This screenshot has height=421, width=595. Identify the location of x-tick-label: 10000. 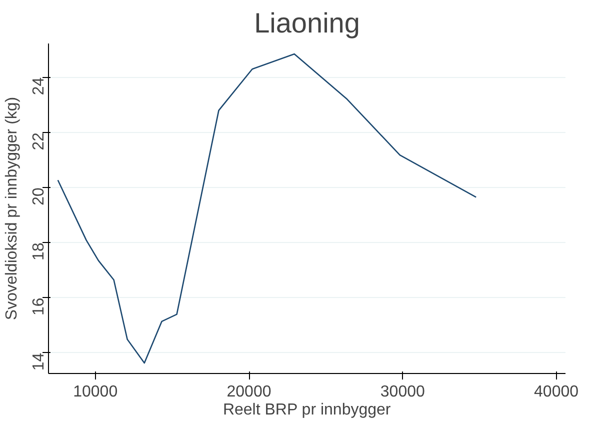
(95, 392).